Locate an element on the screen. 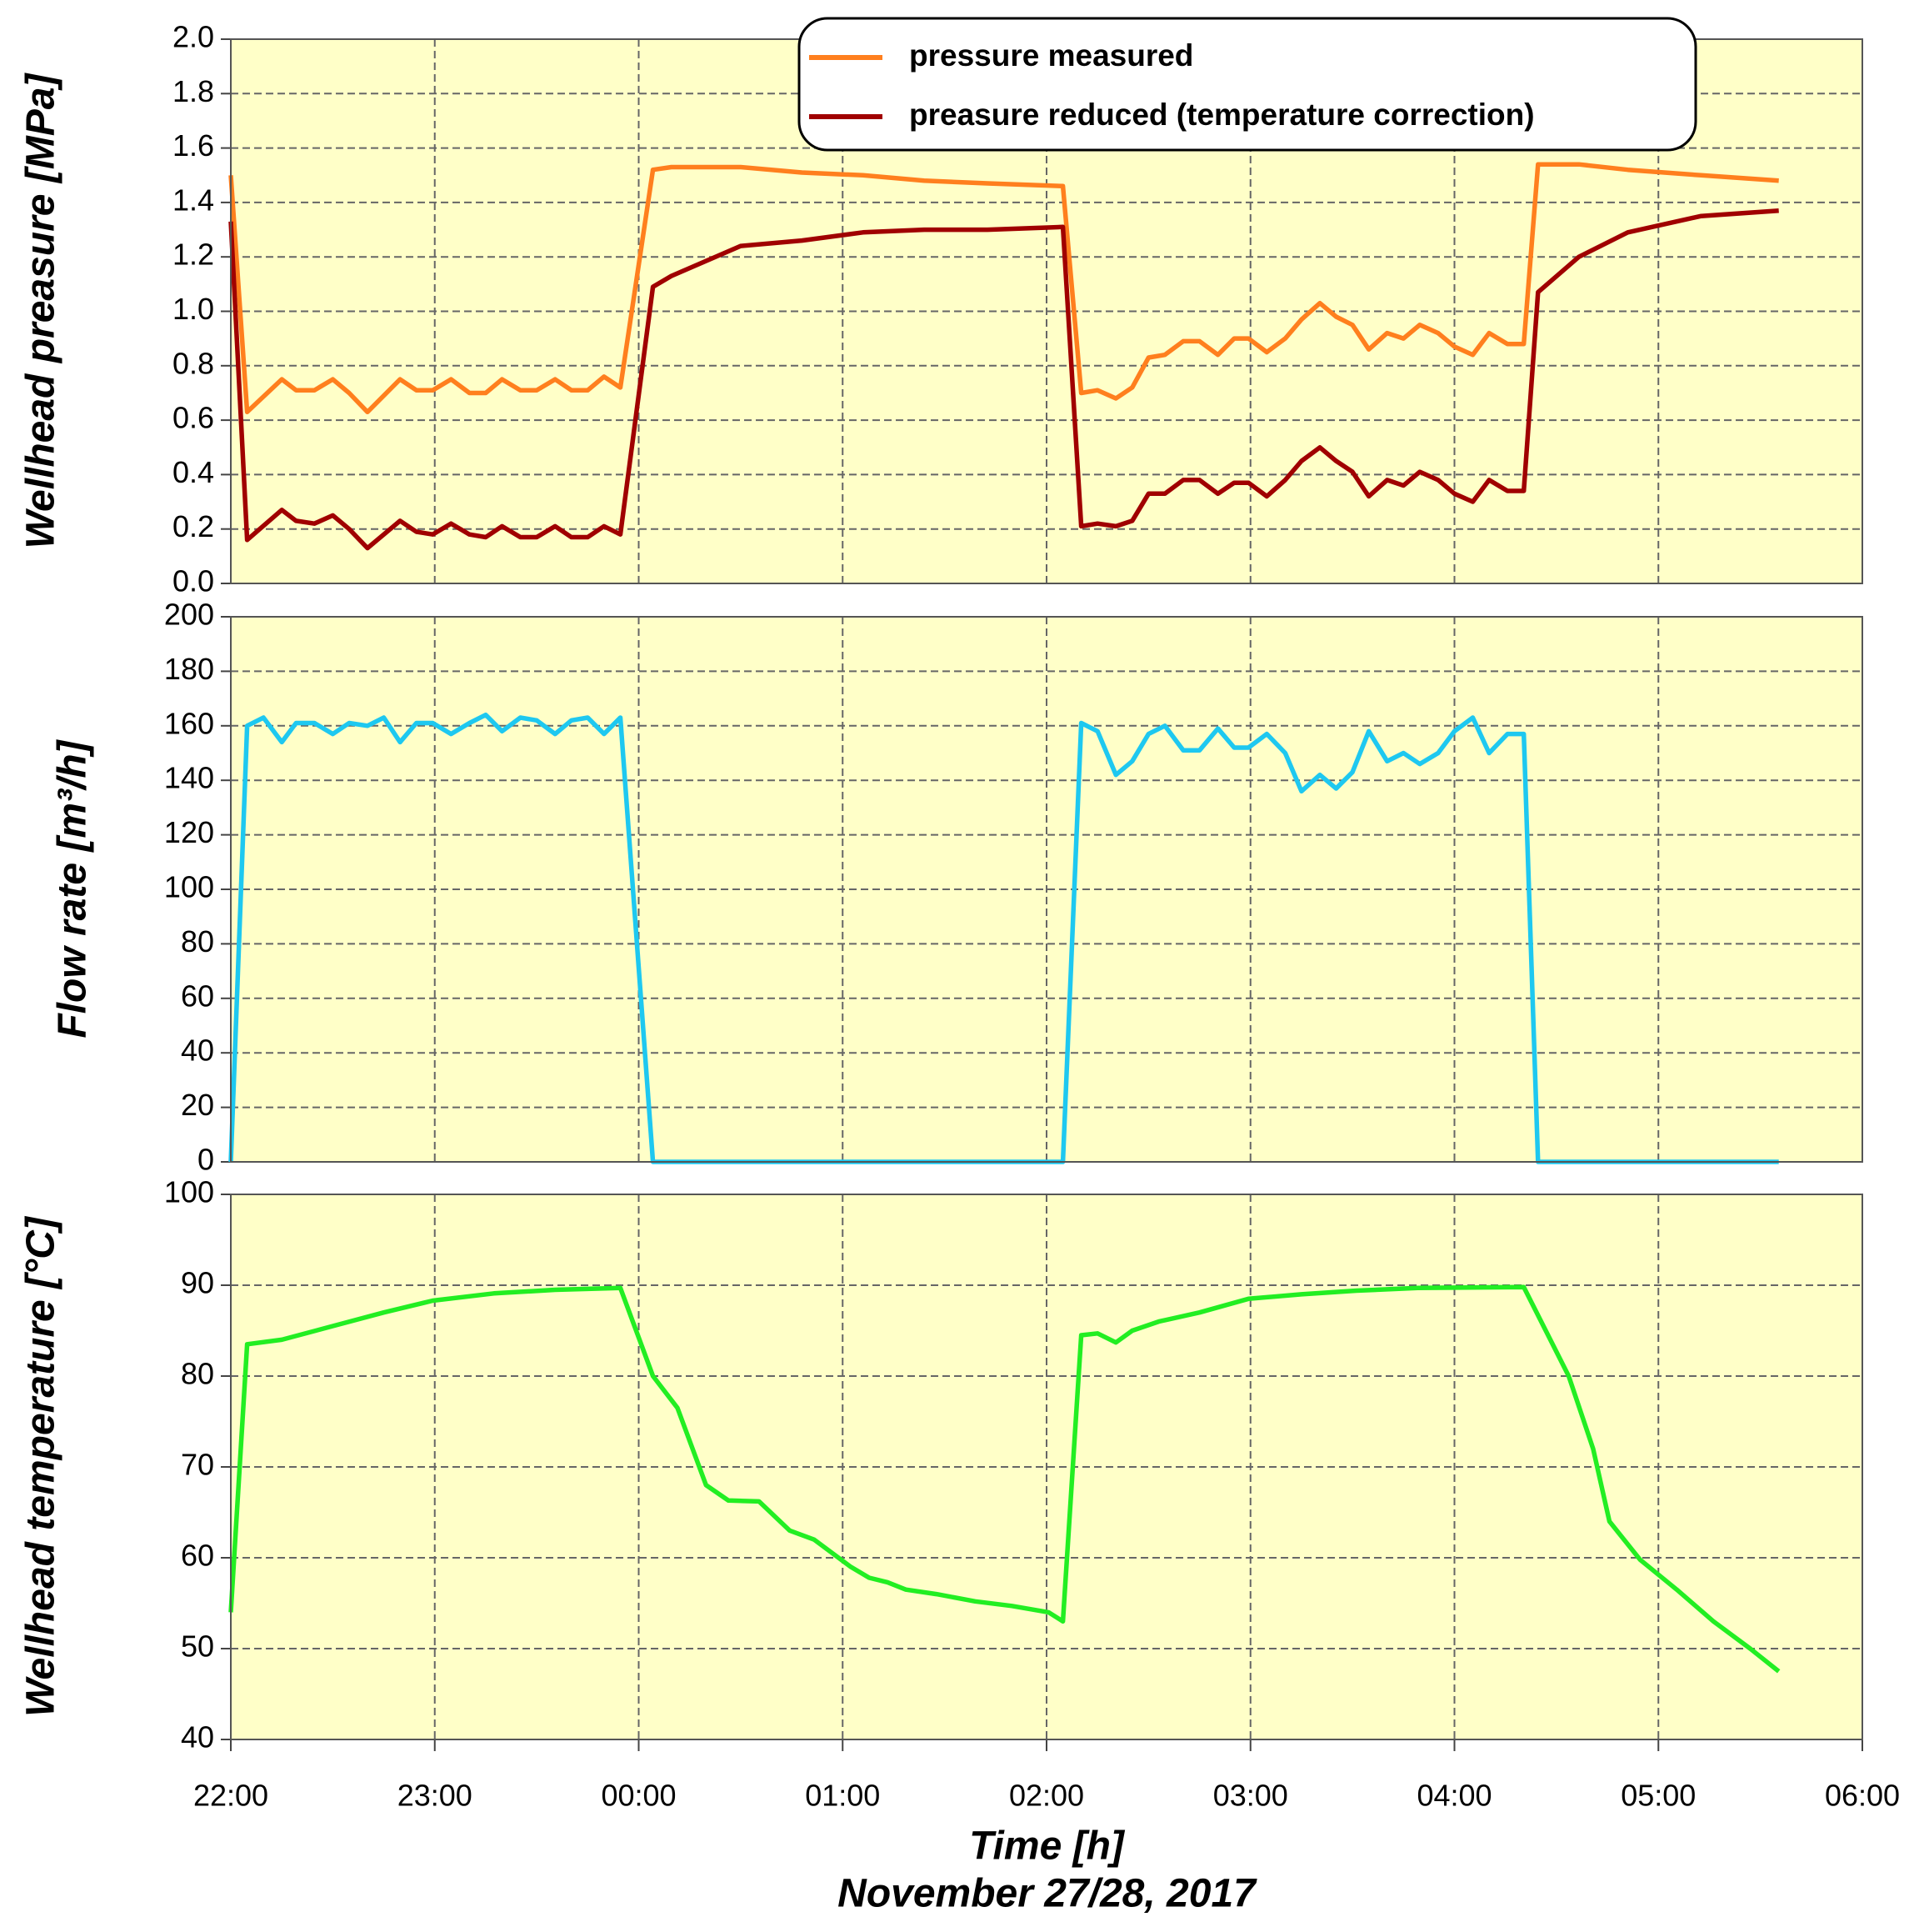 Image resolution: width=1924 pixels, height=1932 pixels. y-tick-label: 200 is located at coordinates (189, 615).